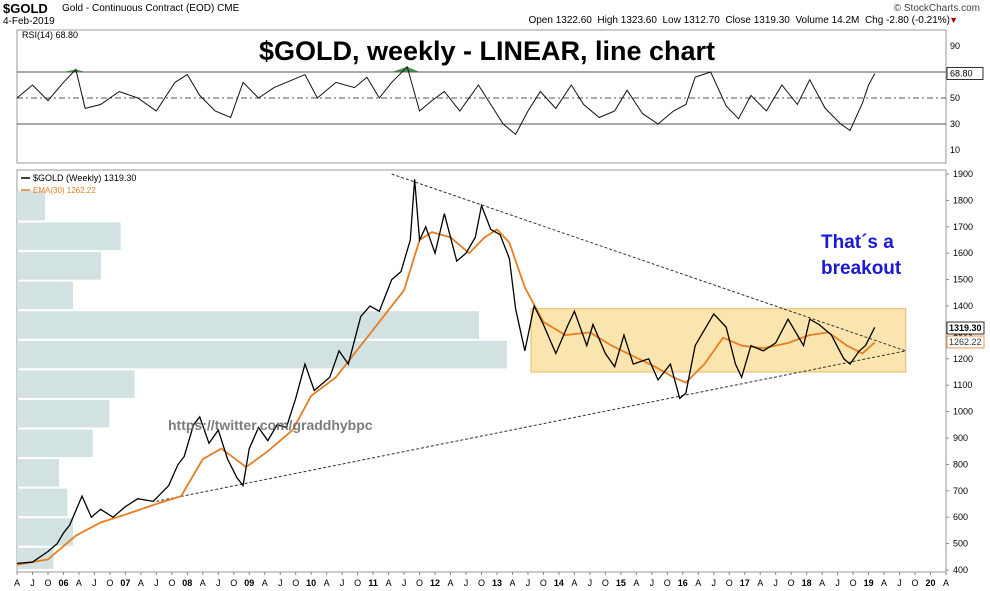 Image resolution: width=990 pixels, height=591 pixels. I want to click on x-tick-year: 09, so click(249, 583).